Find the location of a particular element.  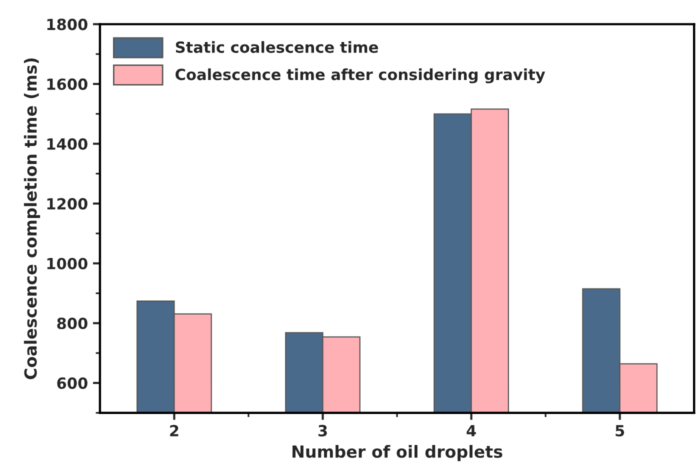

x-tick-label: 5 is located at coordinates (620, 430).